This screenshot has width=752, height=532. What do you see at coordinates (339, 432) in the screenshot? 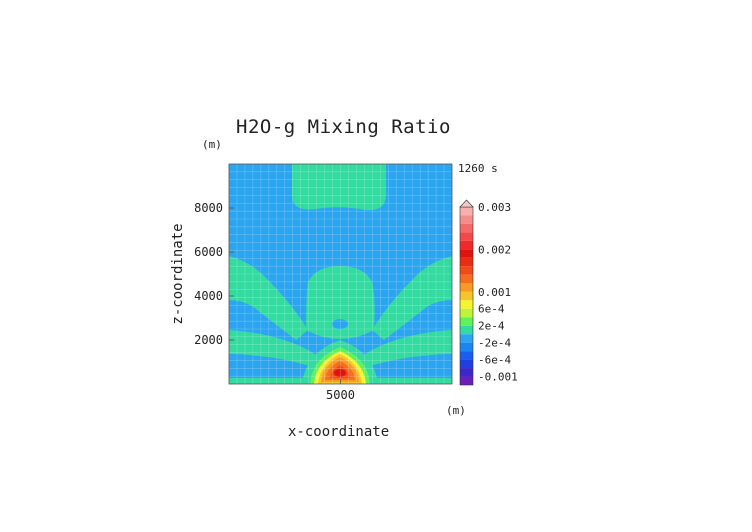
I see `x-axis-title: x-coordinate` at bounding box center [339, 432].